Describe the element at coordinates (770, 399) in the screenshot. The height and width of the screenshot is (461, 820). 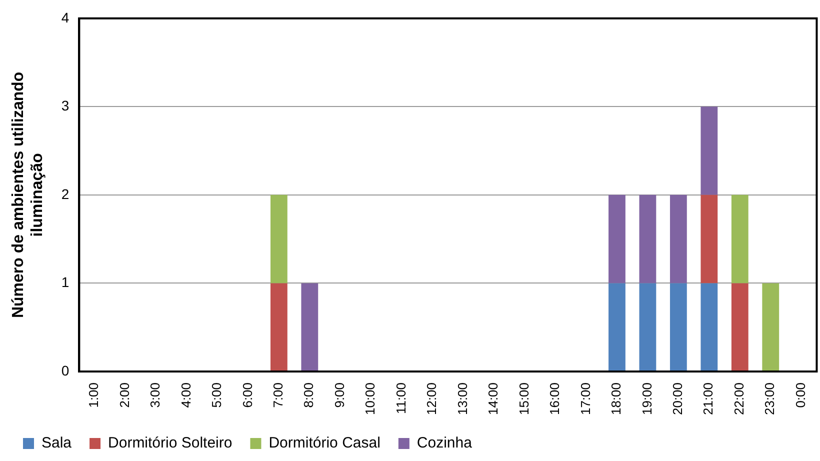
I see `x-tick-label: 23:00` at that location.